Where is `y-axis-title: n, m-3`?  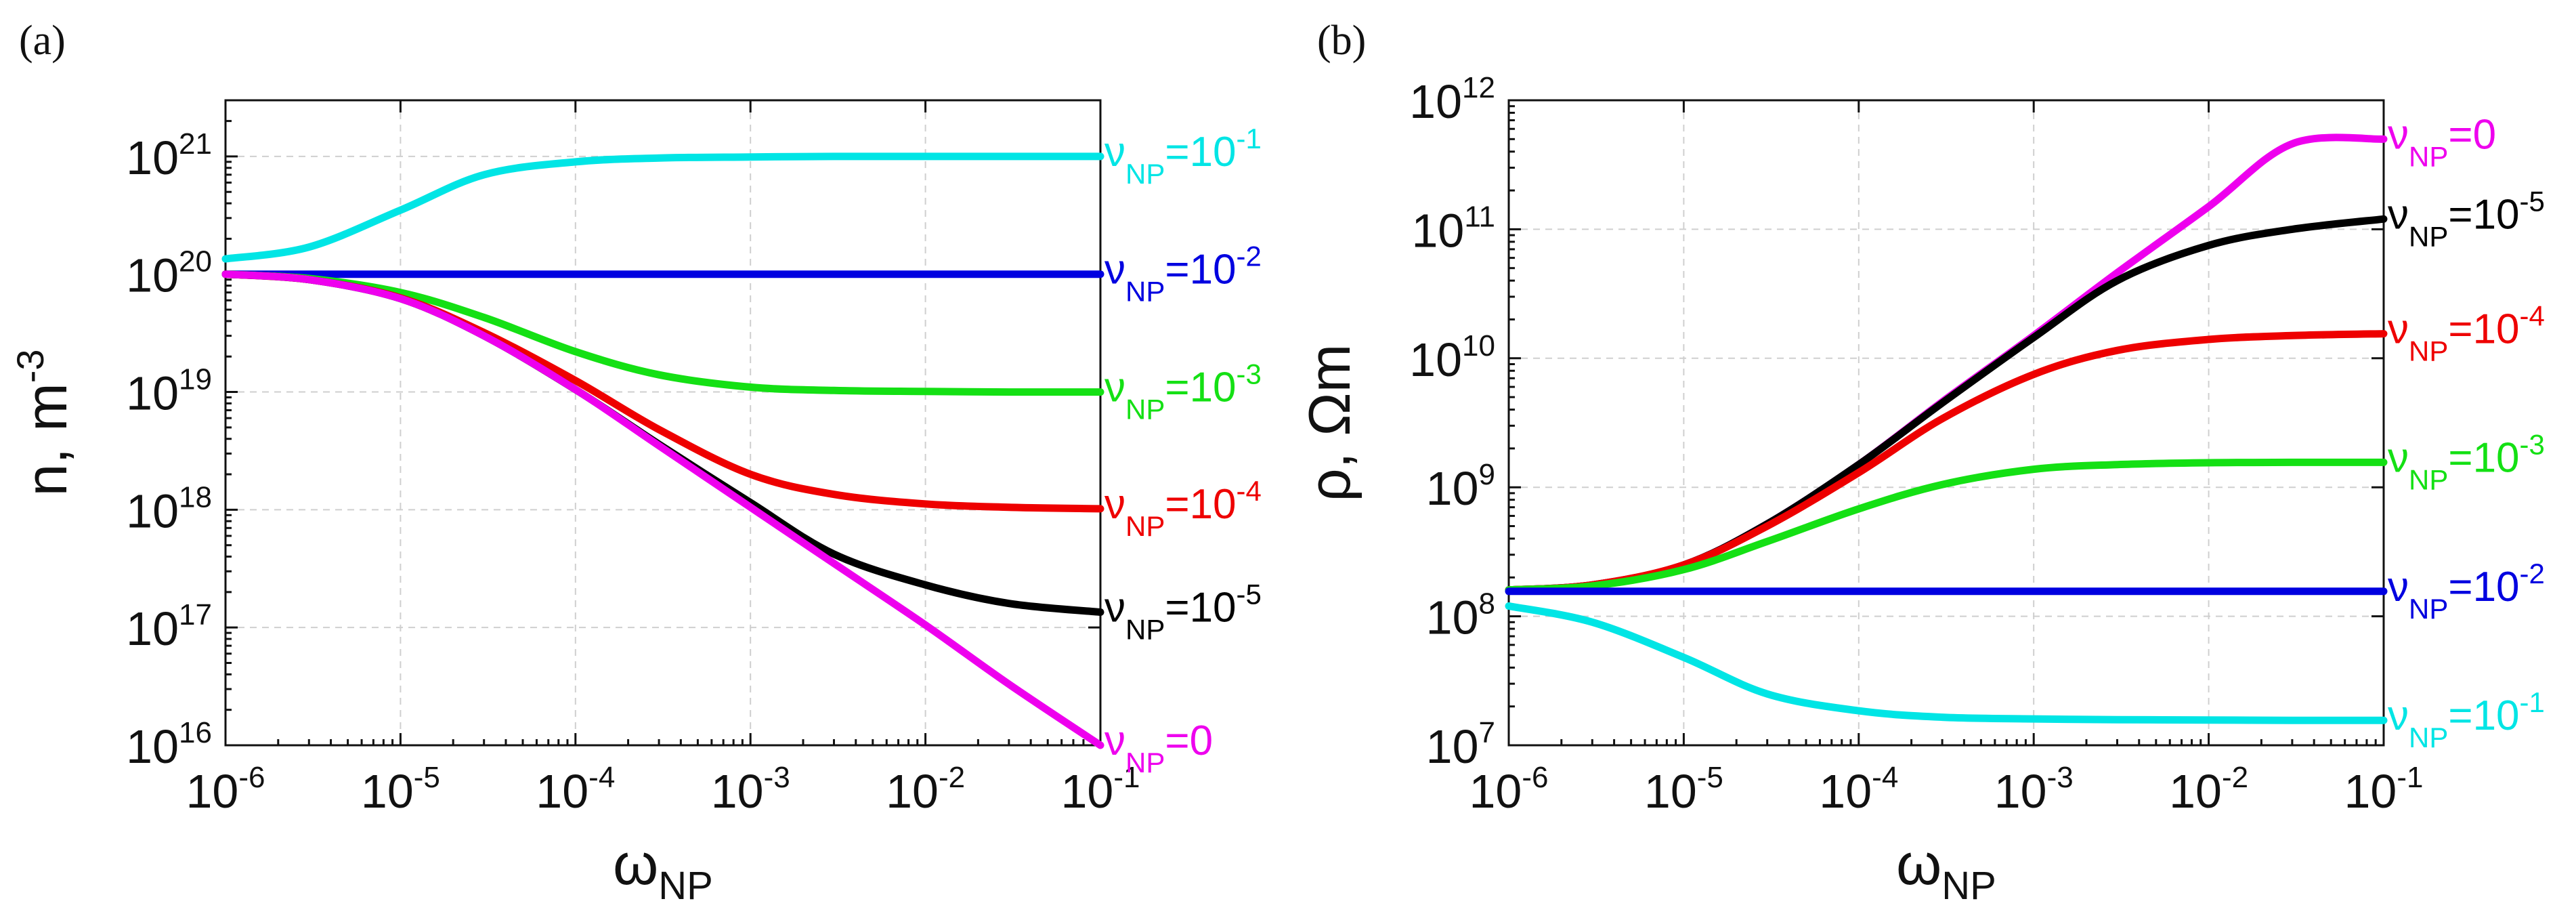 y-axis-title: n, m-3 is located at coordinates (44, 423).